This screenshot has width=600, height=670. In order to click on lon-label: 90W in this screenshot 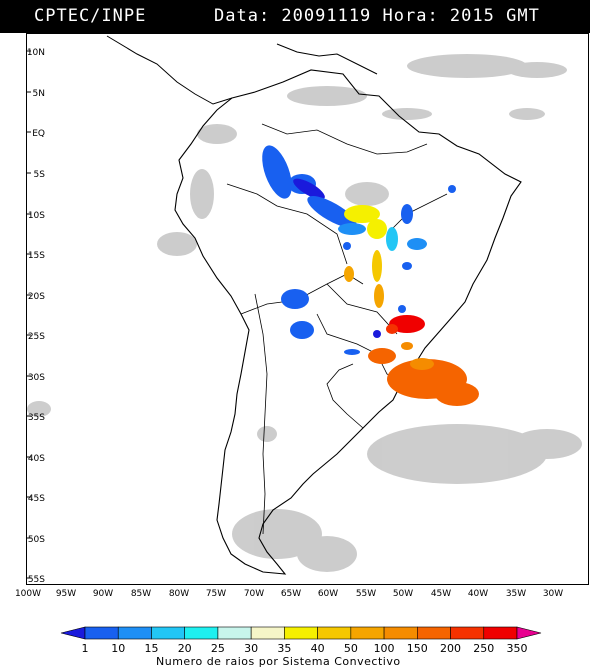, I will do `click(103, 594)`.